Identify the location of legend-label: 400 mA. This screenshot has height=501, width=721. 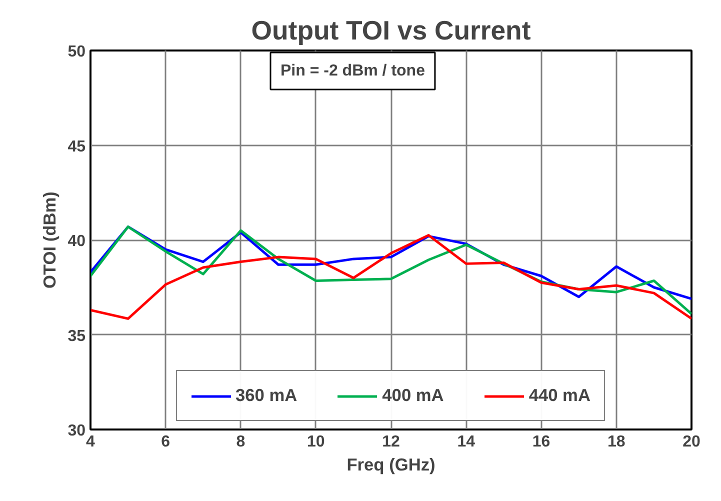
(413, 395).